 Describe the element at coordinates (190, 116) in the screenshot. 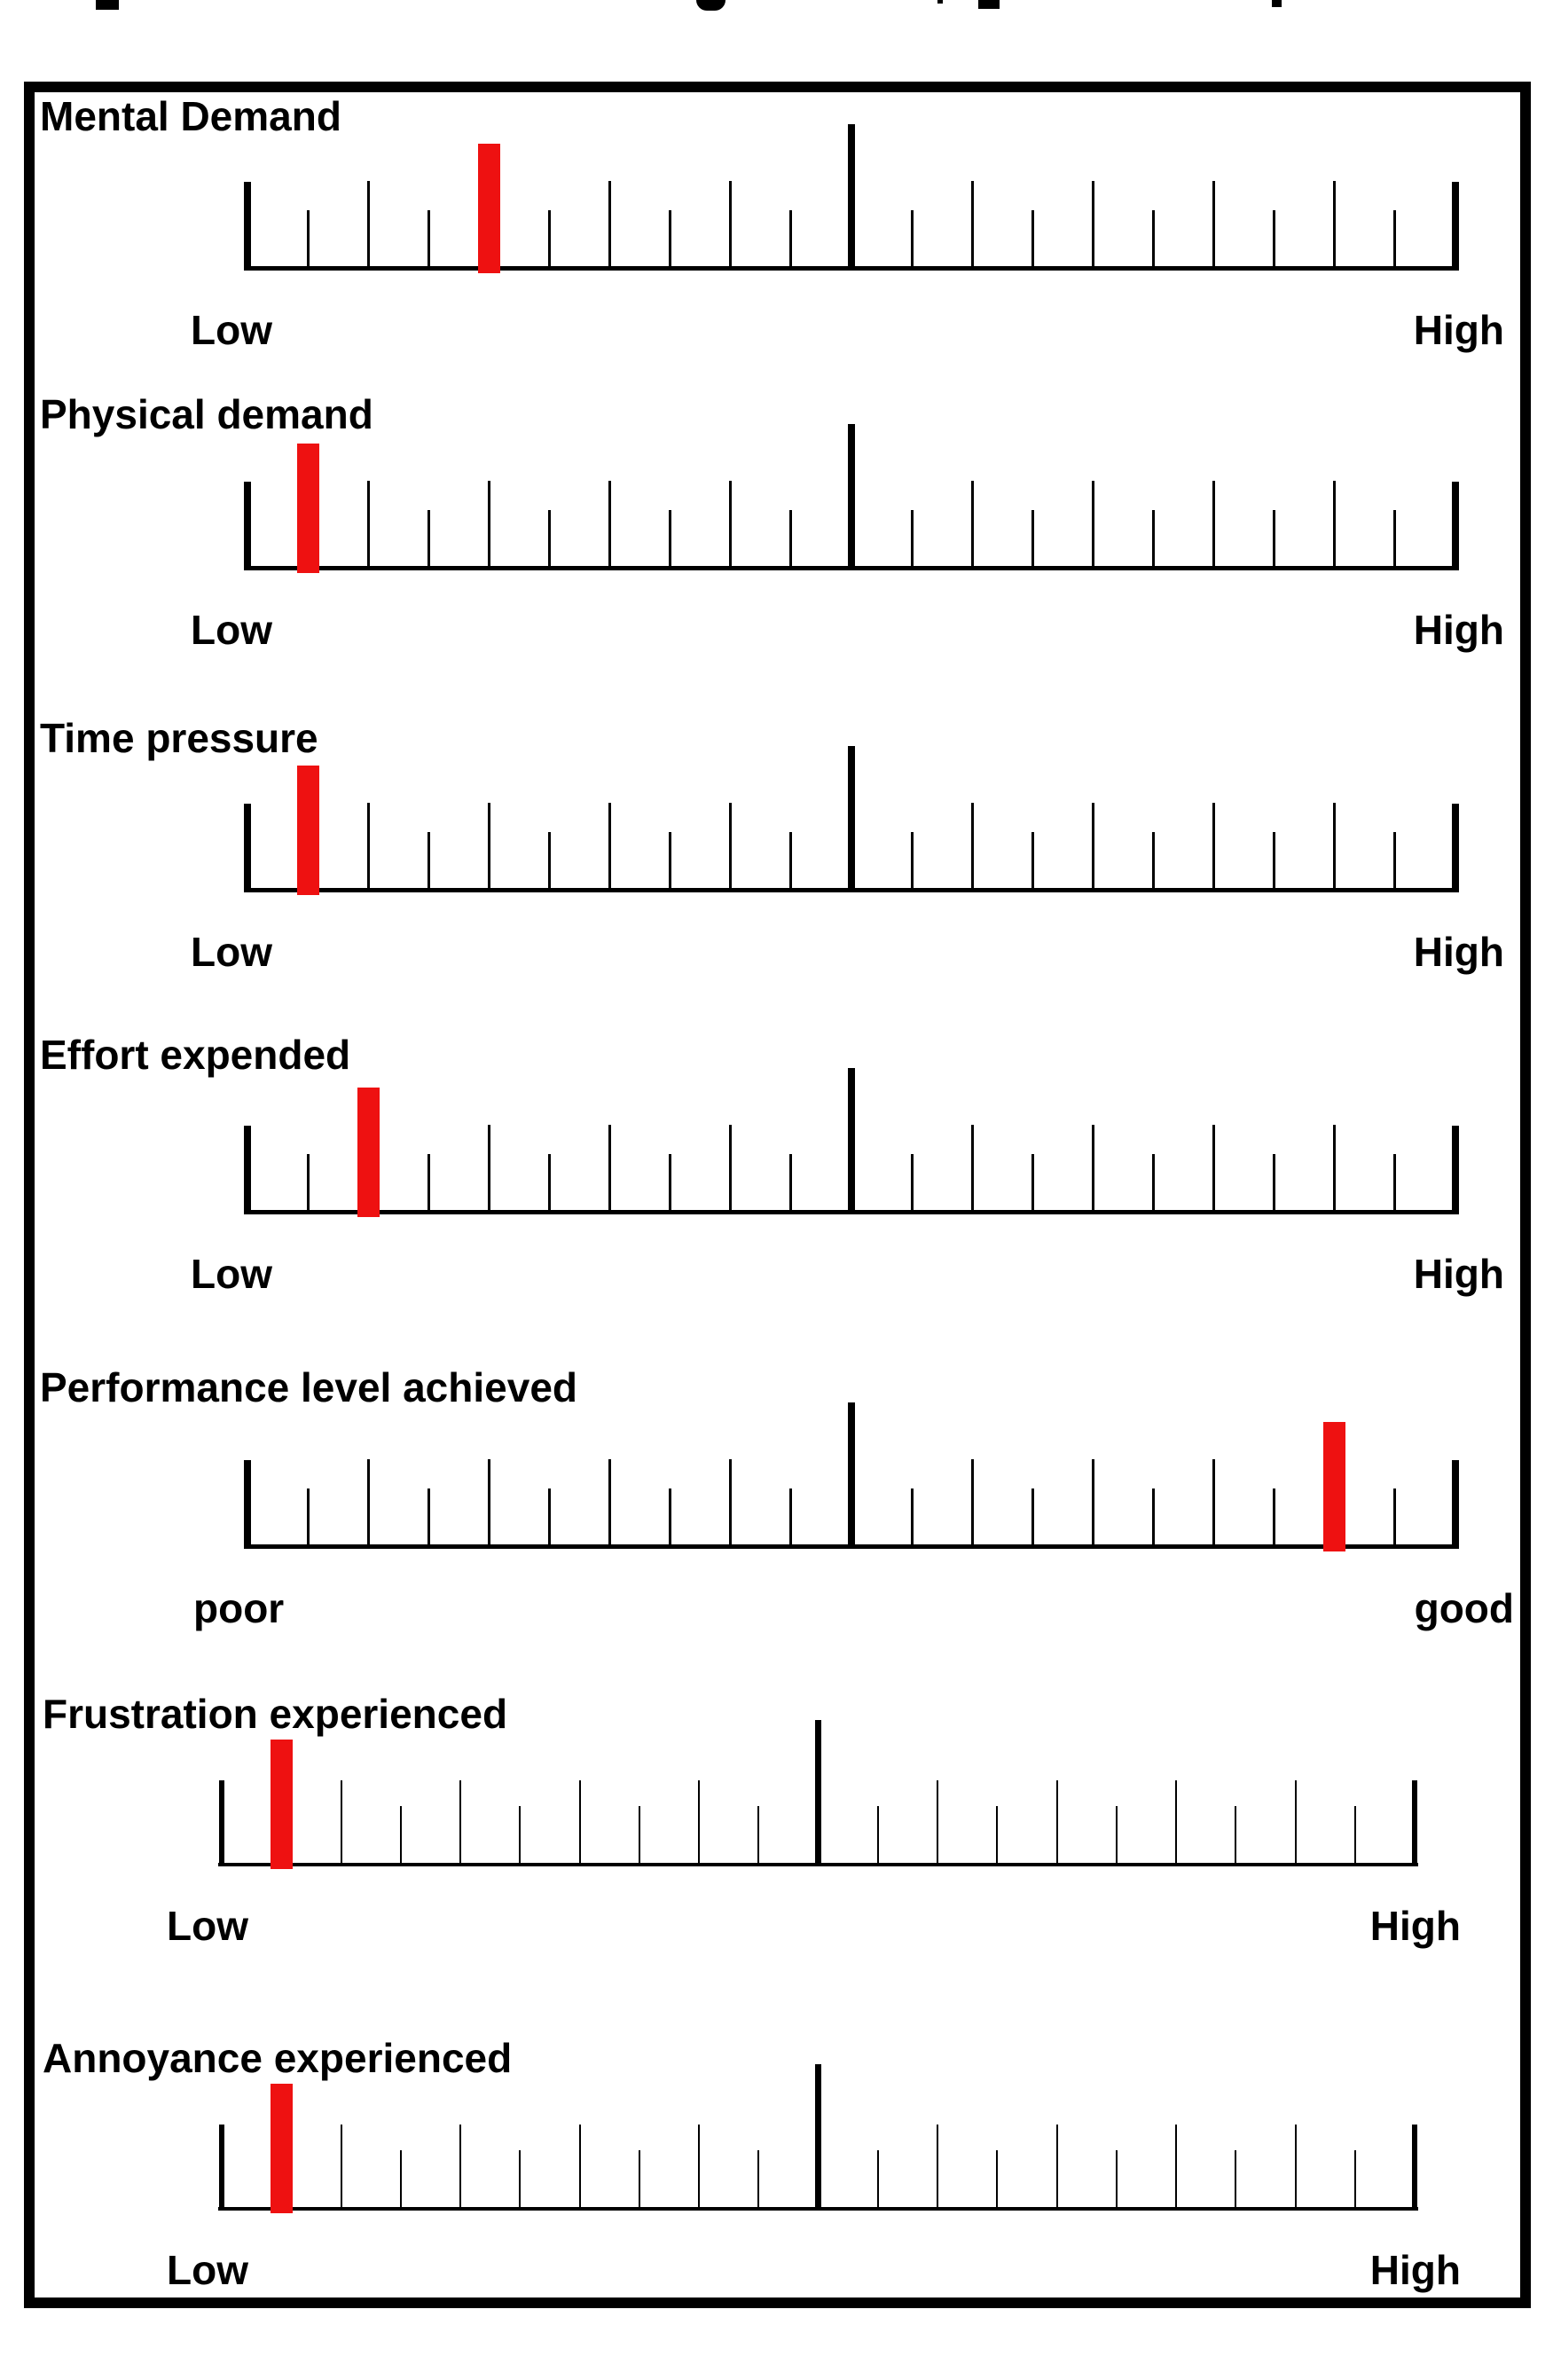

I see `scale-title: Mental Demand` at that location.